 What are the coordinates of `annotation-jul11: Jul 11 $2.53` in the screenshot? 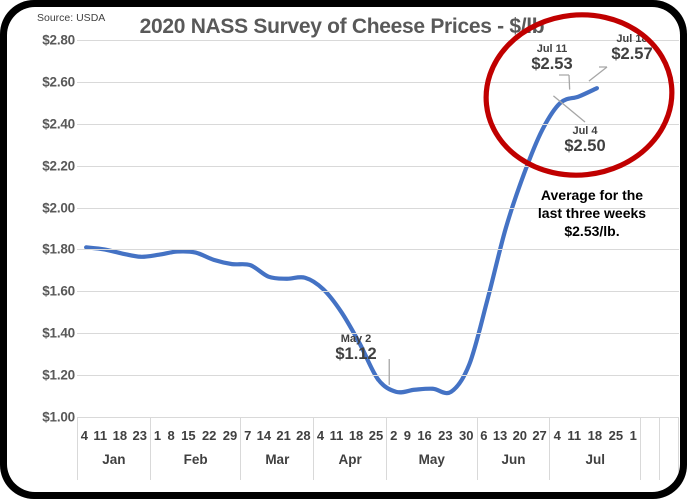 It's located at (552, 58).